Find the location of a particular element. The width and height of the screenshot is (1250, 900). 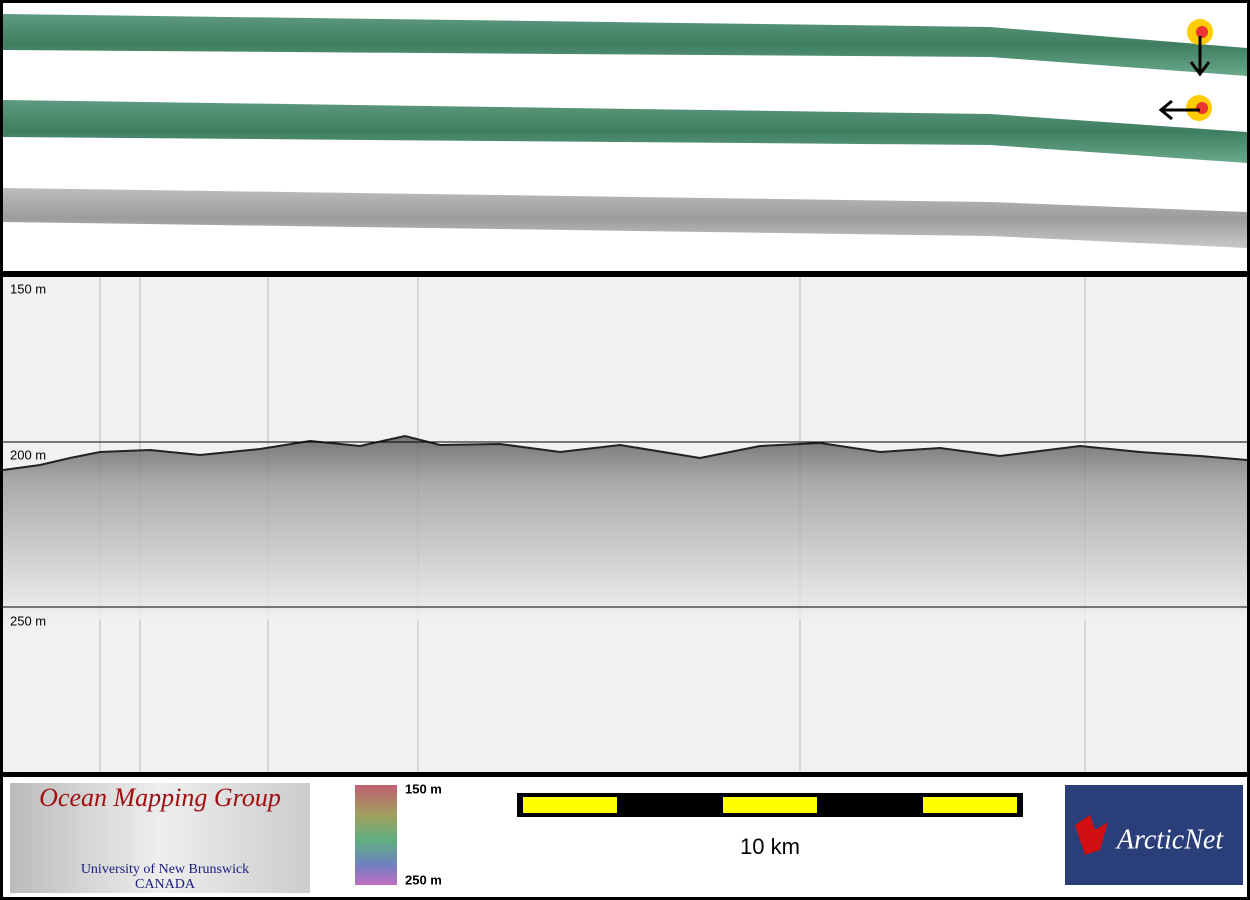

colorbar is located at coordinates (376, 835).